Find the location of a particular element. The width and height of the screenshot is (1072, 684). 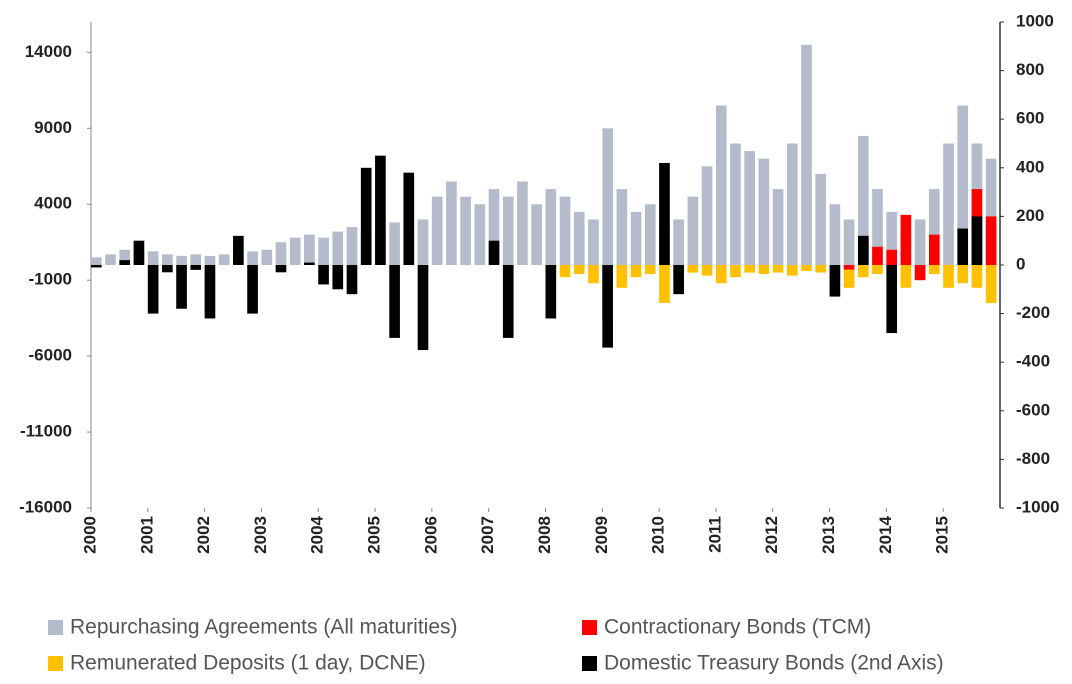

y2-tick-label: 0 is located at coordinates (1020, 263).